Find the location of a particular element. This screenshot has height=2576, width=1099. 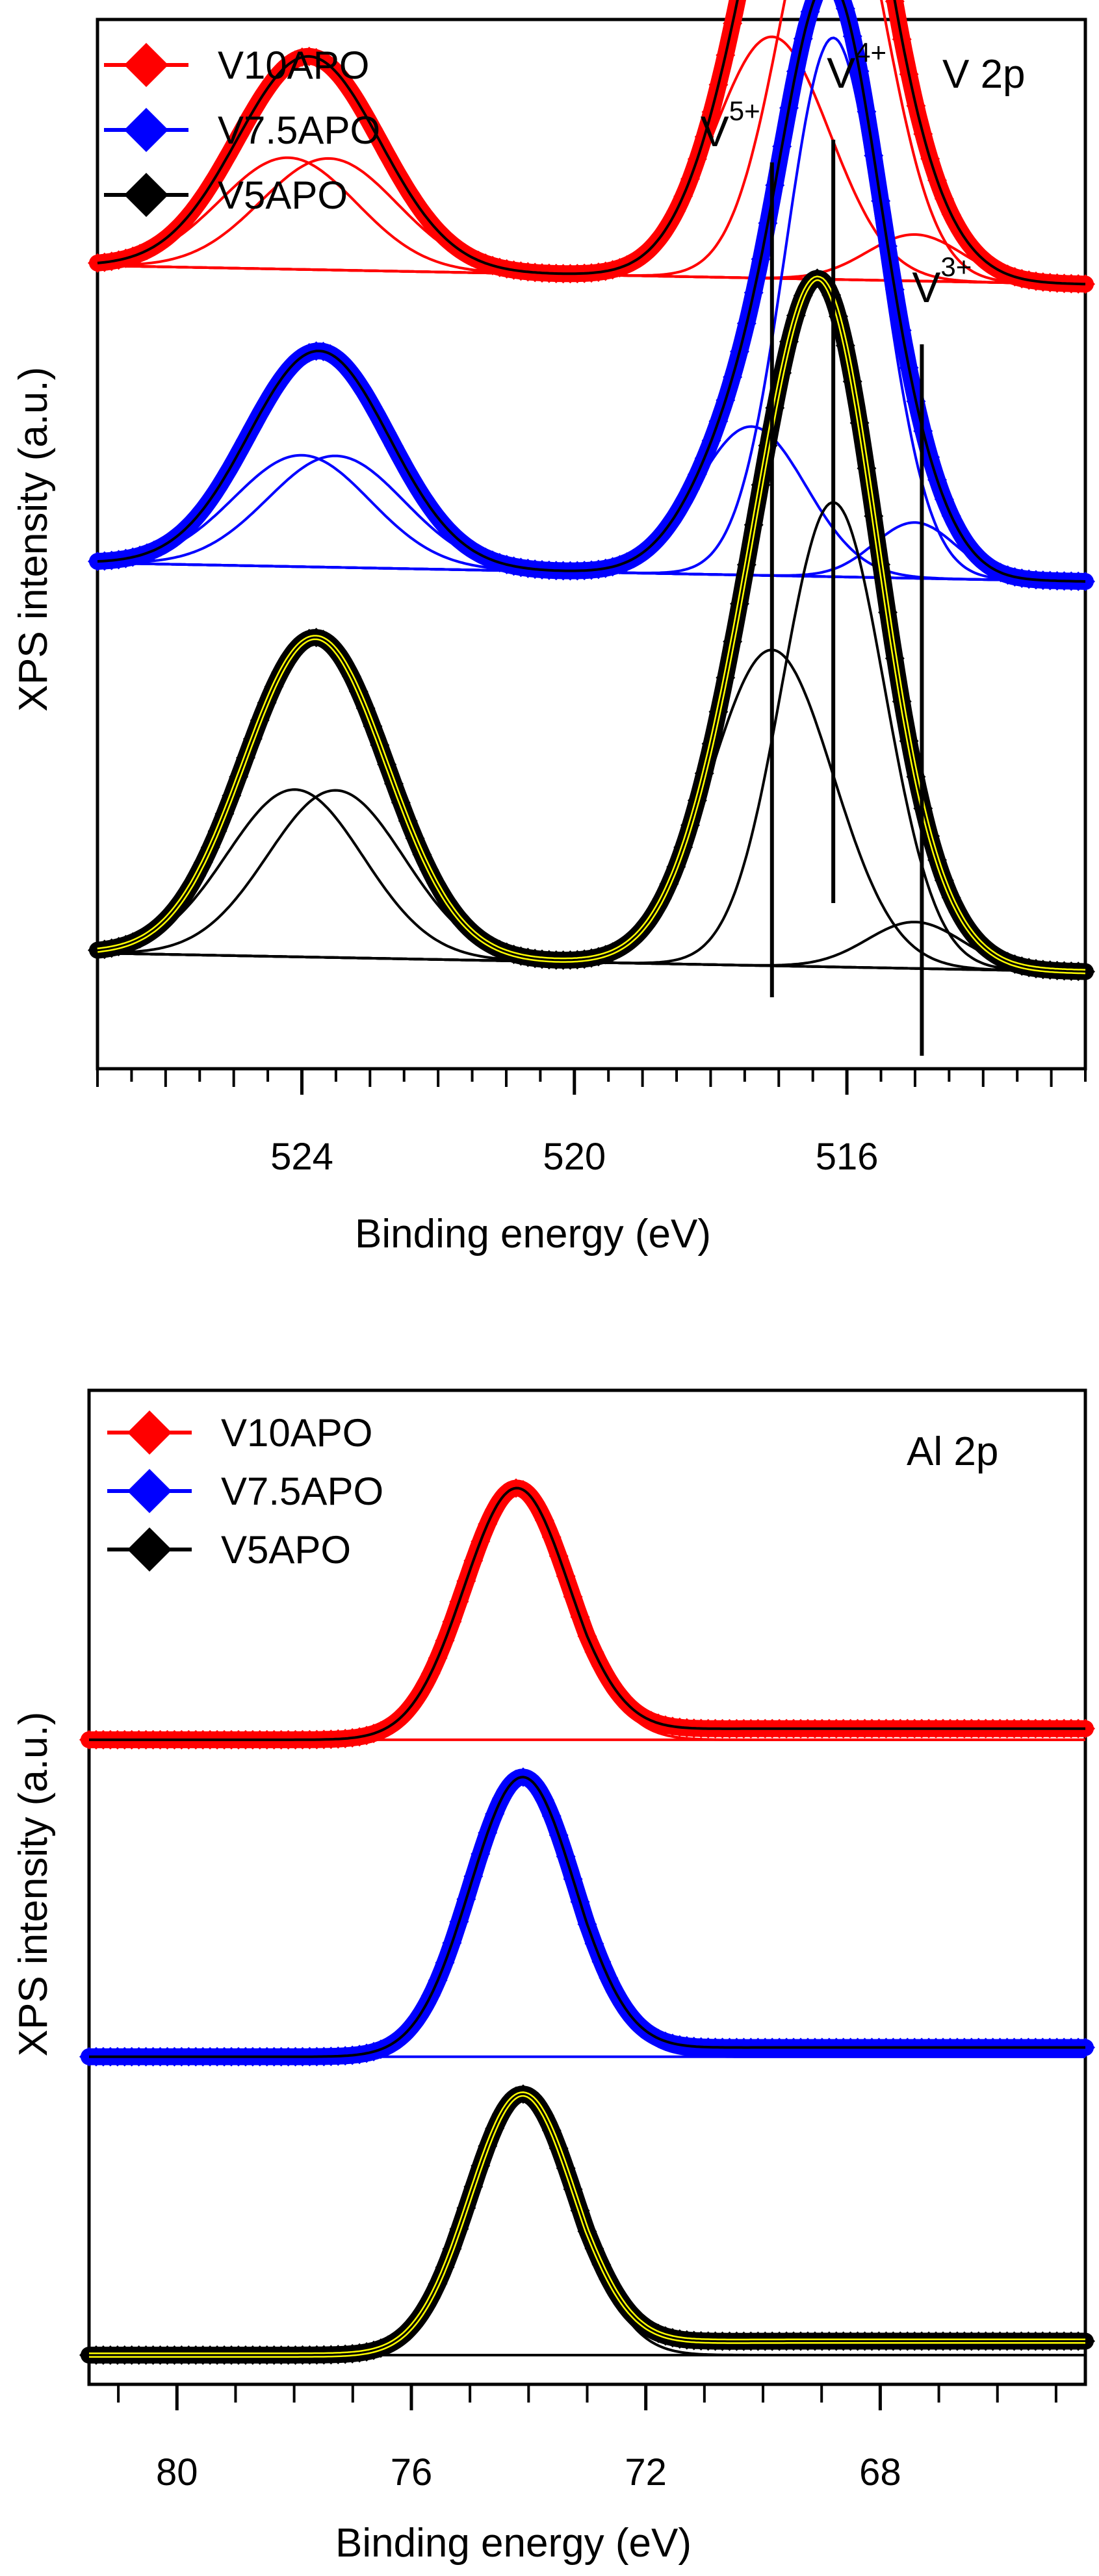

al2p-x-ticks: 80 76 72 68 is located at coordinates (587, 2438).